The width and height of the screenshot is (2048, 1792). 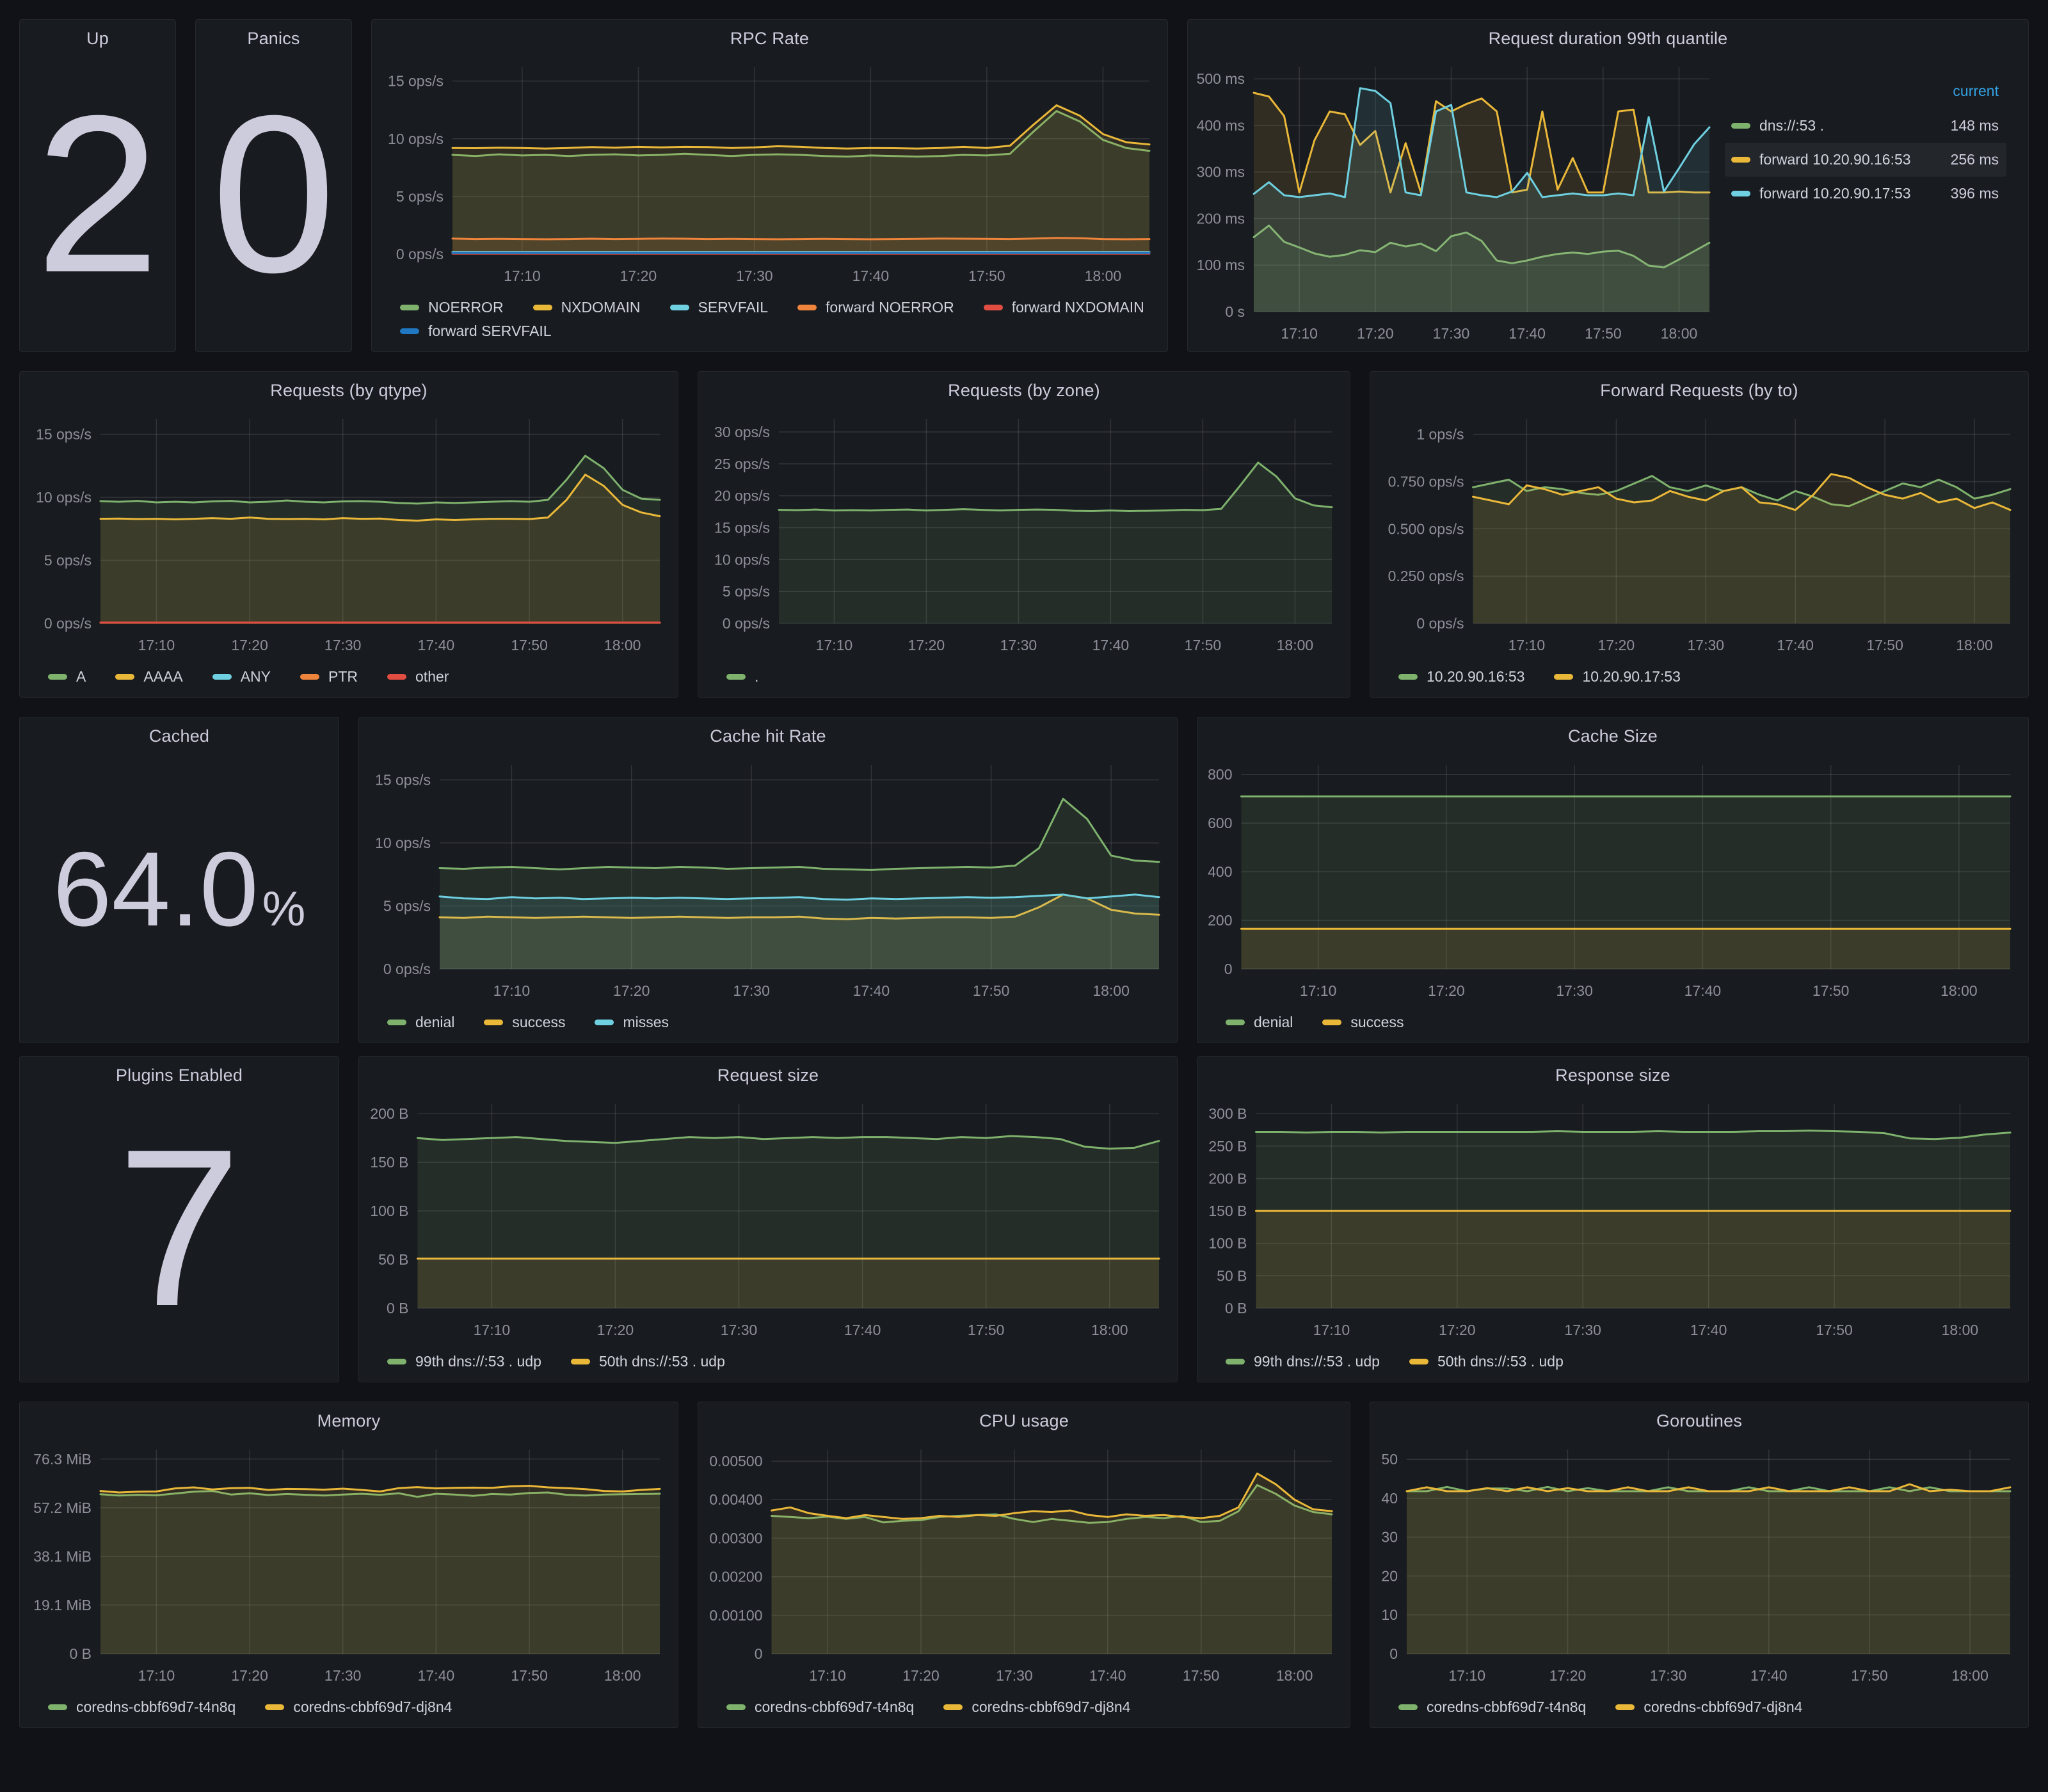 What do you see at coordinates (358, 1707) in the screenshot?
I see `legend-item-memory-1: coredns-cbbf69d7-dj8n4` at bounding box center [358, 1707].